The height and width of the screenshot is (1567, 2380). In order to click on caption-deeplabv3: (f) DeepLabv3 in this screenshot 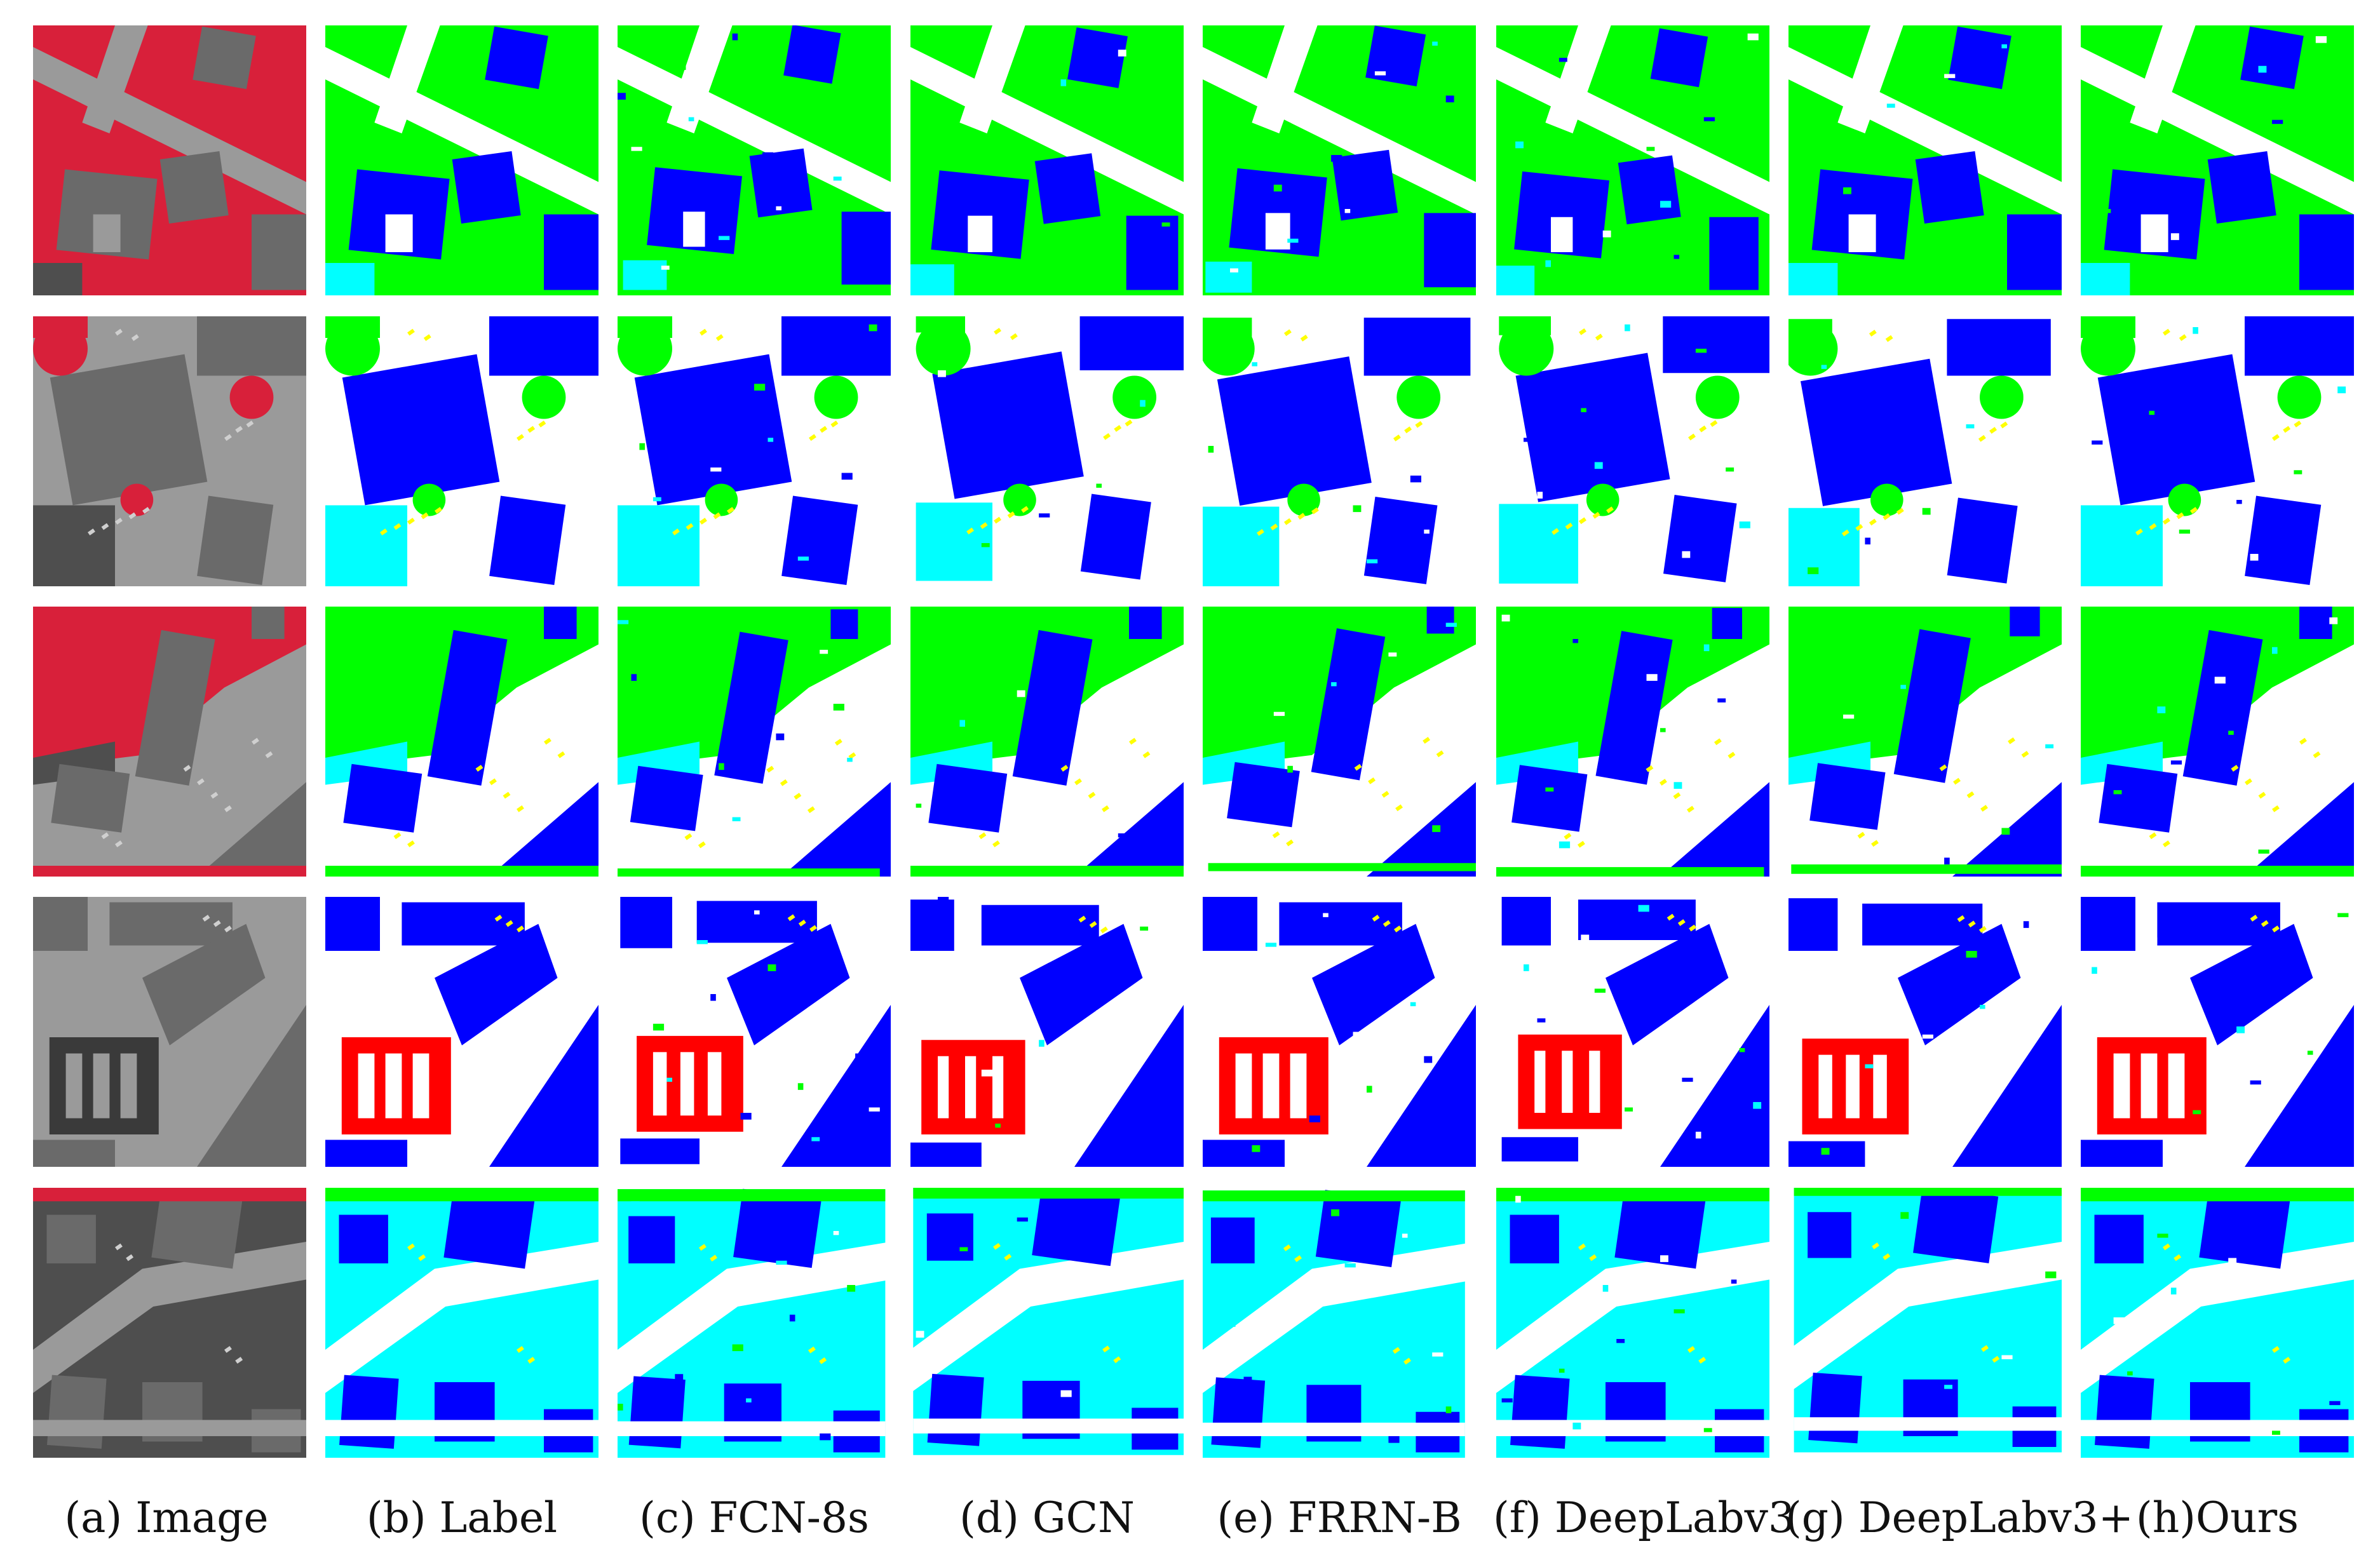, I will do `click(1644, 1517)`.